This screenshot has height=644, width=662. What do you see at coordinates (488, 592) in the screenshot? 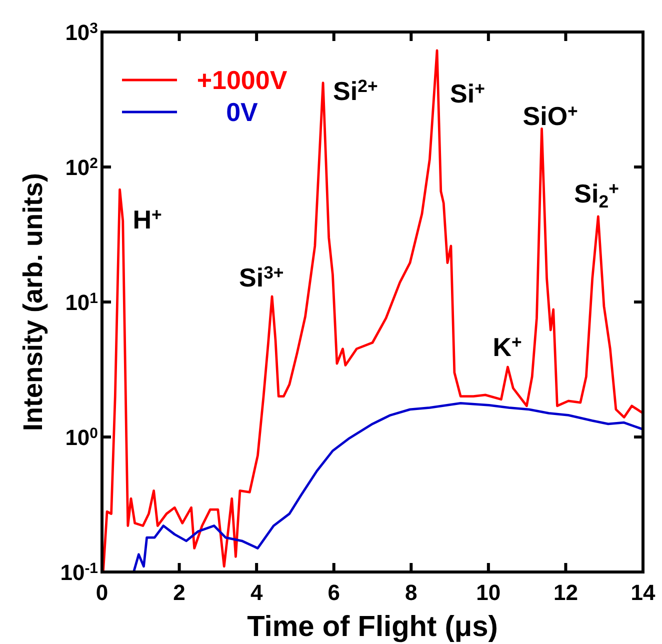
I see `x-tick-label: 10` at bounding box center [488, 592].